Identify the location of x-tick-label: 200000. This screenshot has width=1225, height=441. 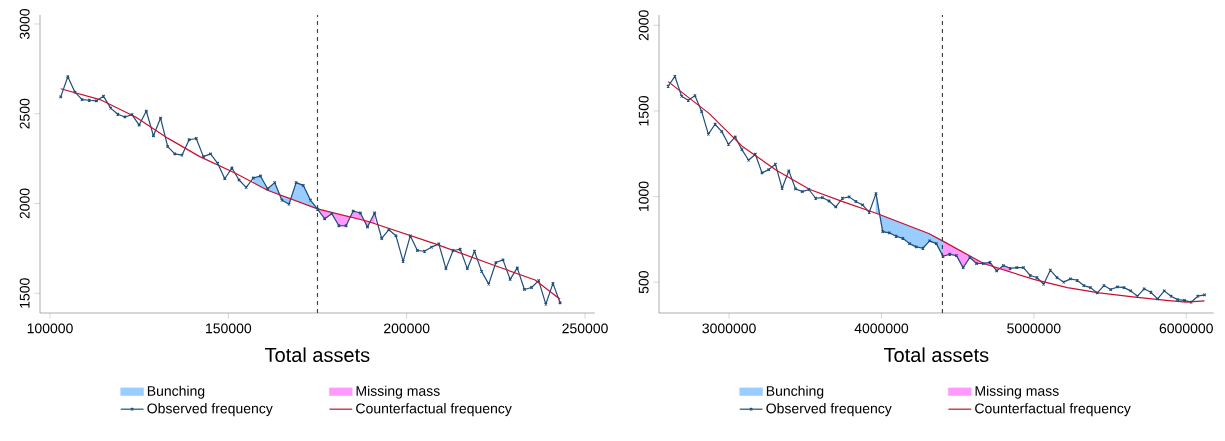
(407, 328).